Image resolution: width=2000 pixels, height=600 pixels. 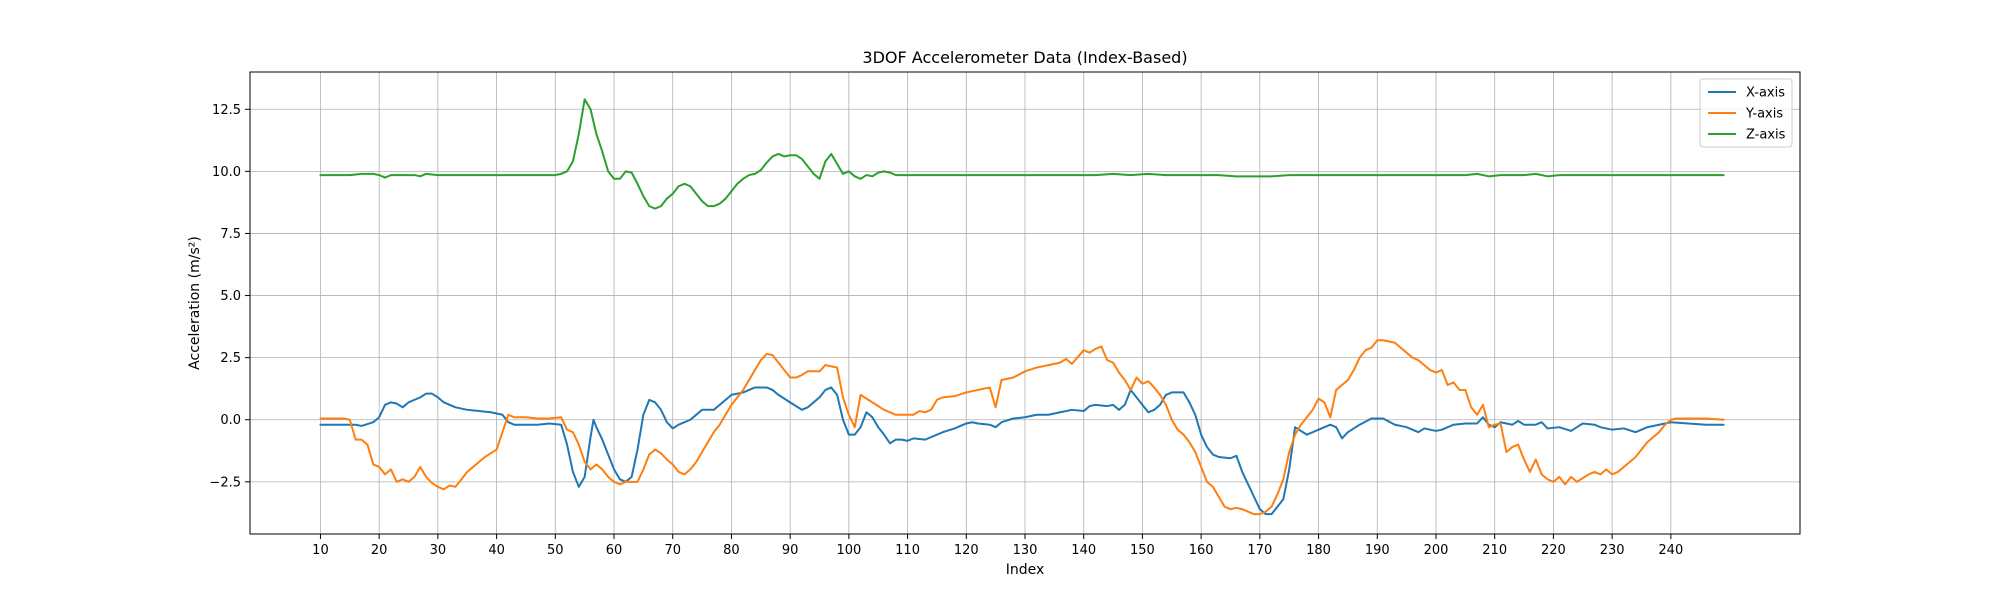 What do you see at coordinates (225, 482) in the screenshot?
I see `y-tick-label: −2.5` at bounding box center [225, 482].